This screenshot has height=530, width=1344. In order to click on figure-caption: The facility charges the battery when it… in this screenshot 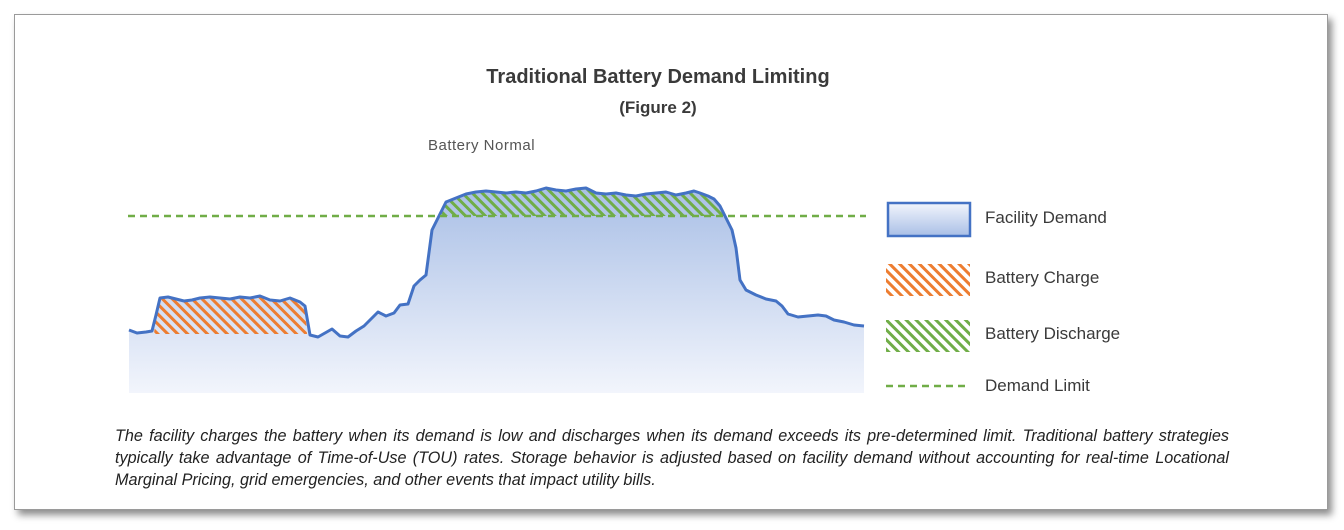, I will do `click(672, 458)`.